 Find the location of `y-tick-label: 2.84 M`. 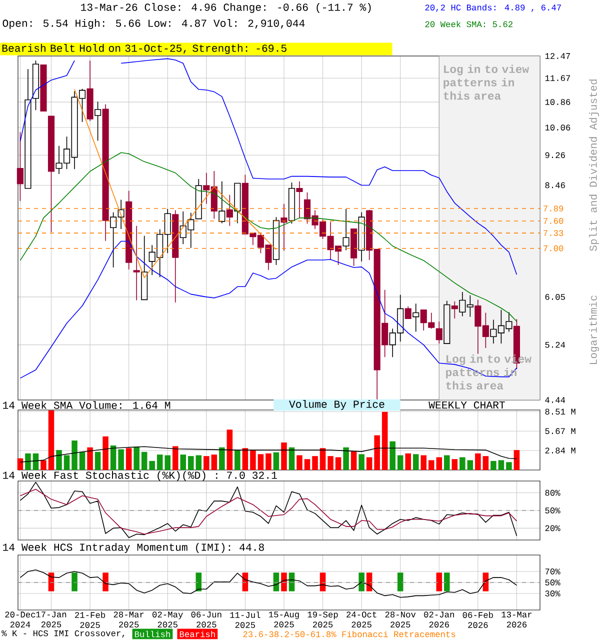

y-tick-label: 2.84 M is located at coordinates (560, 451).